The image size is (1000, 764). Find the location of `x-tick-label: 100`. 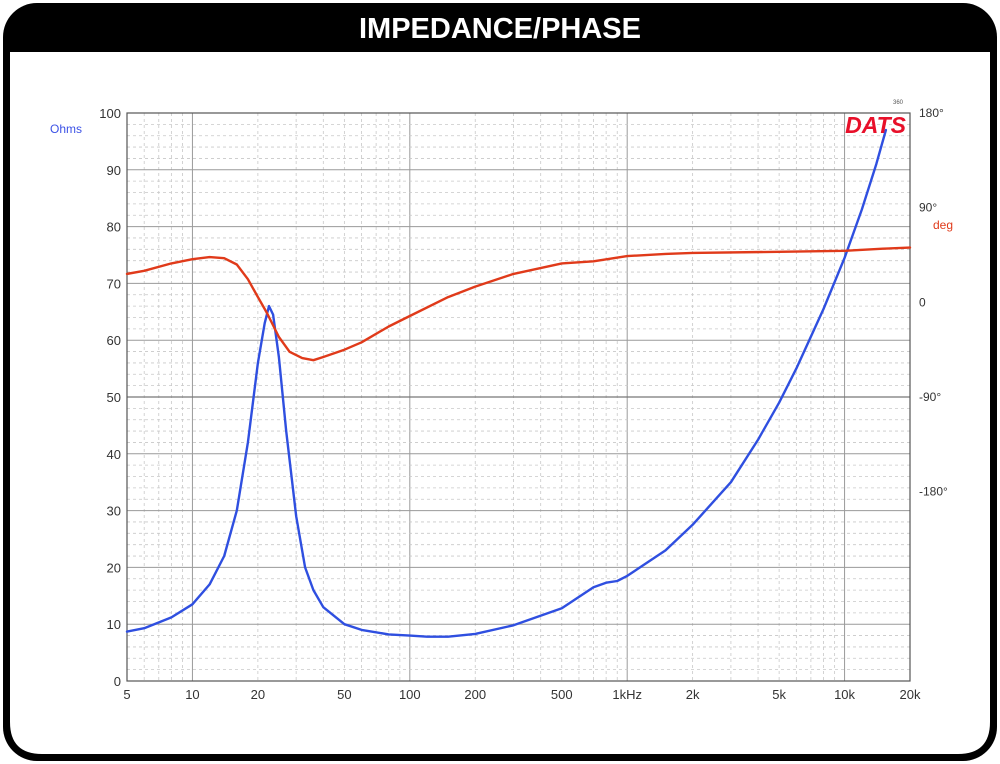

x-tick-label: 100 is located at coordinates (410, 694).